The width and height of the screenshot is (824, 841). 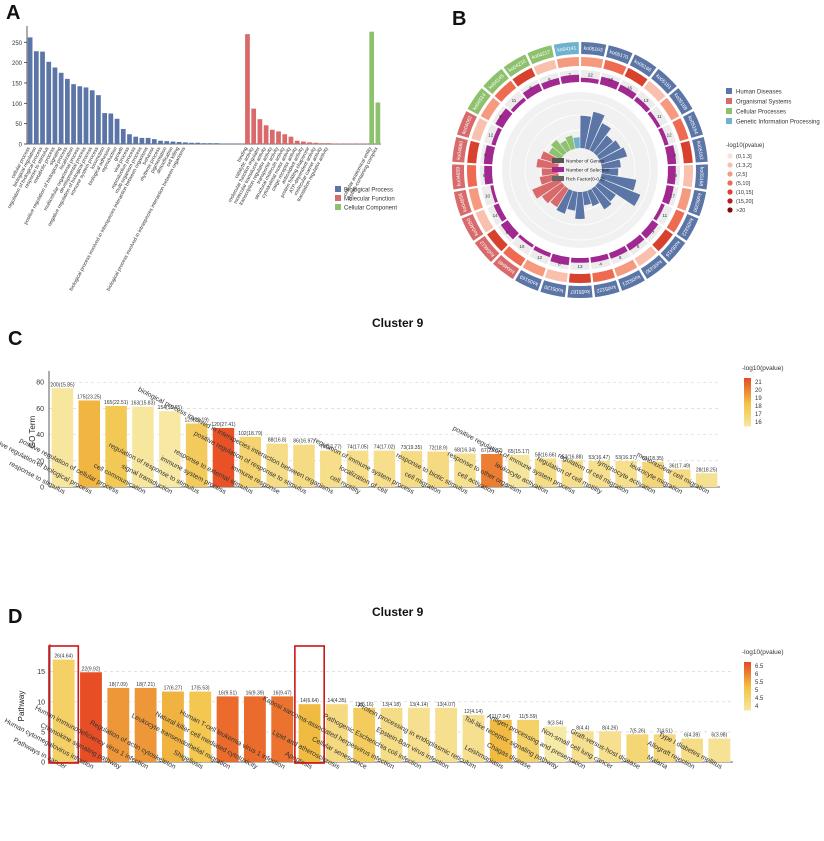 I want to click on chart-a-legend-label: Biological Process, so click(x=368, y=191).